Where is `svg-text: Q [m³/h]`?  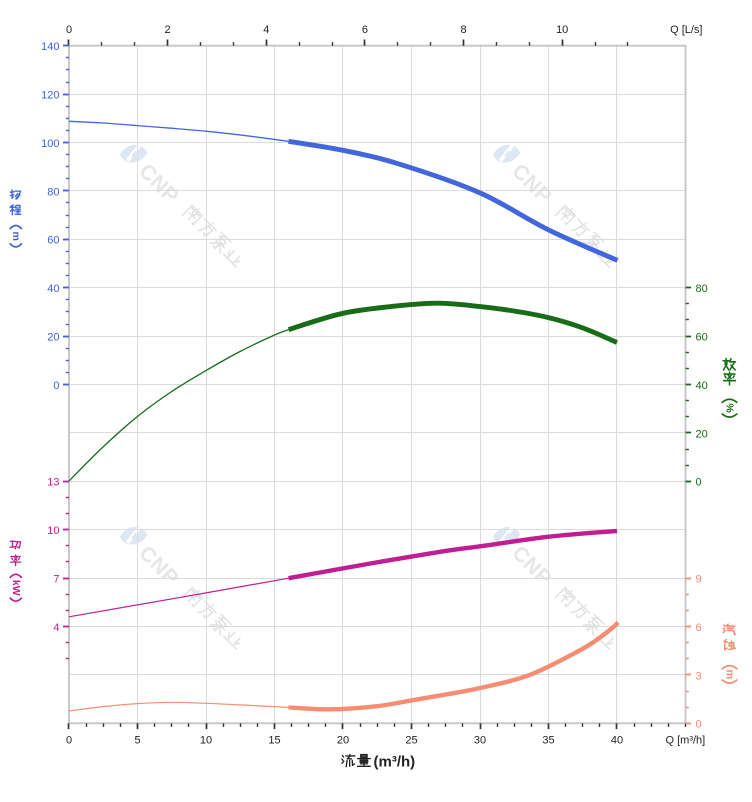 svg-text: Q [m³/h] is located at coordinates (686, 741).